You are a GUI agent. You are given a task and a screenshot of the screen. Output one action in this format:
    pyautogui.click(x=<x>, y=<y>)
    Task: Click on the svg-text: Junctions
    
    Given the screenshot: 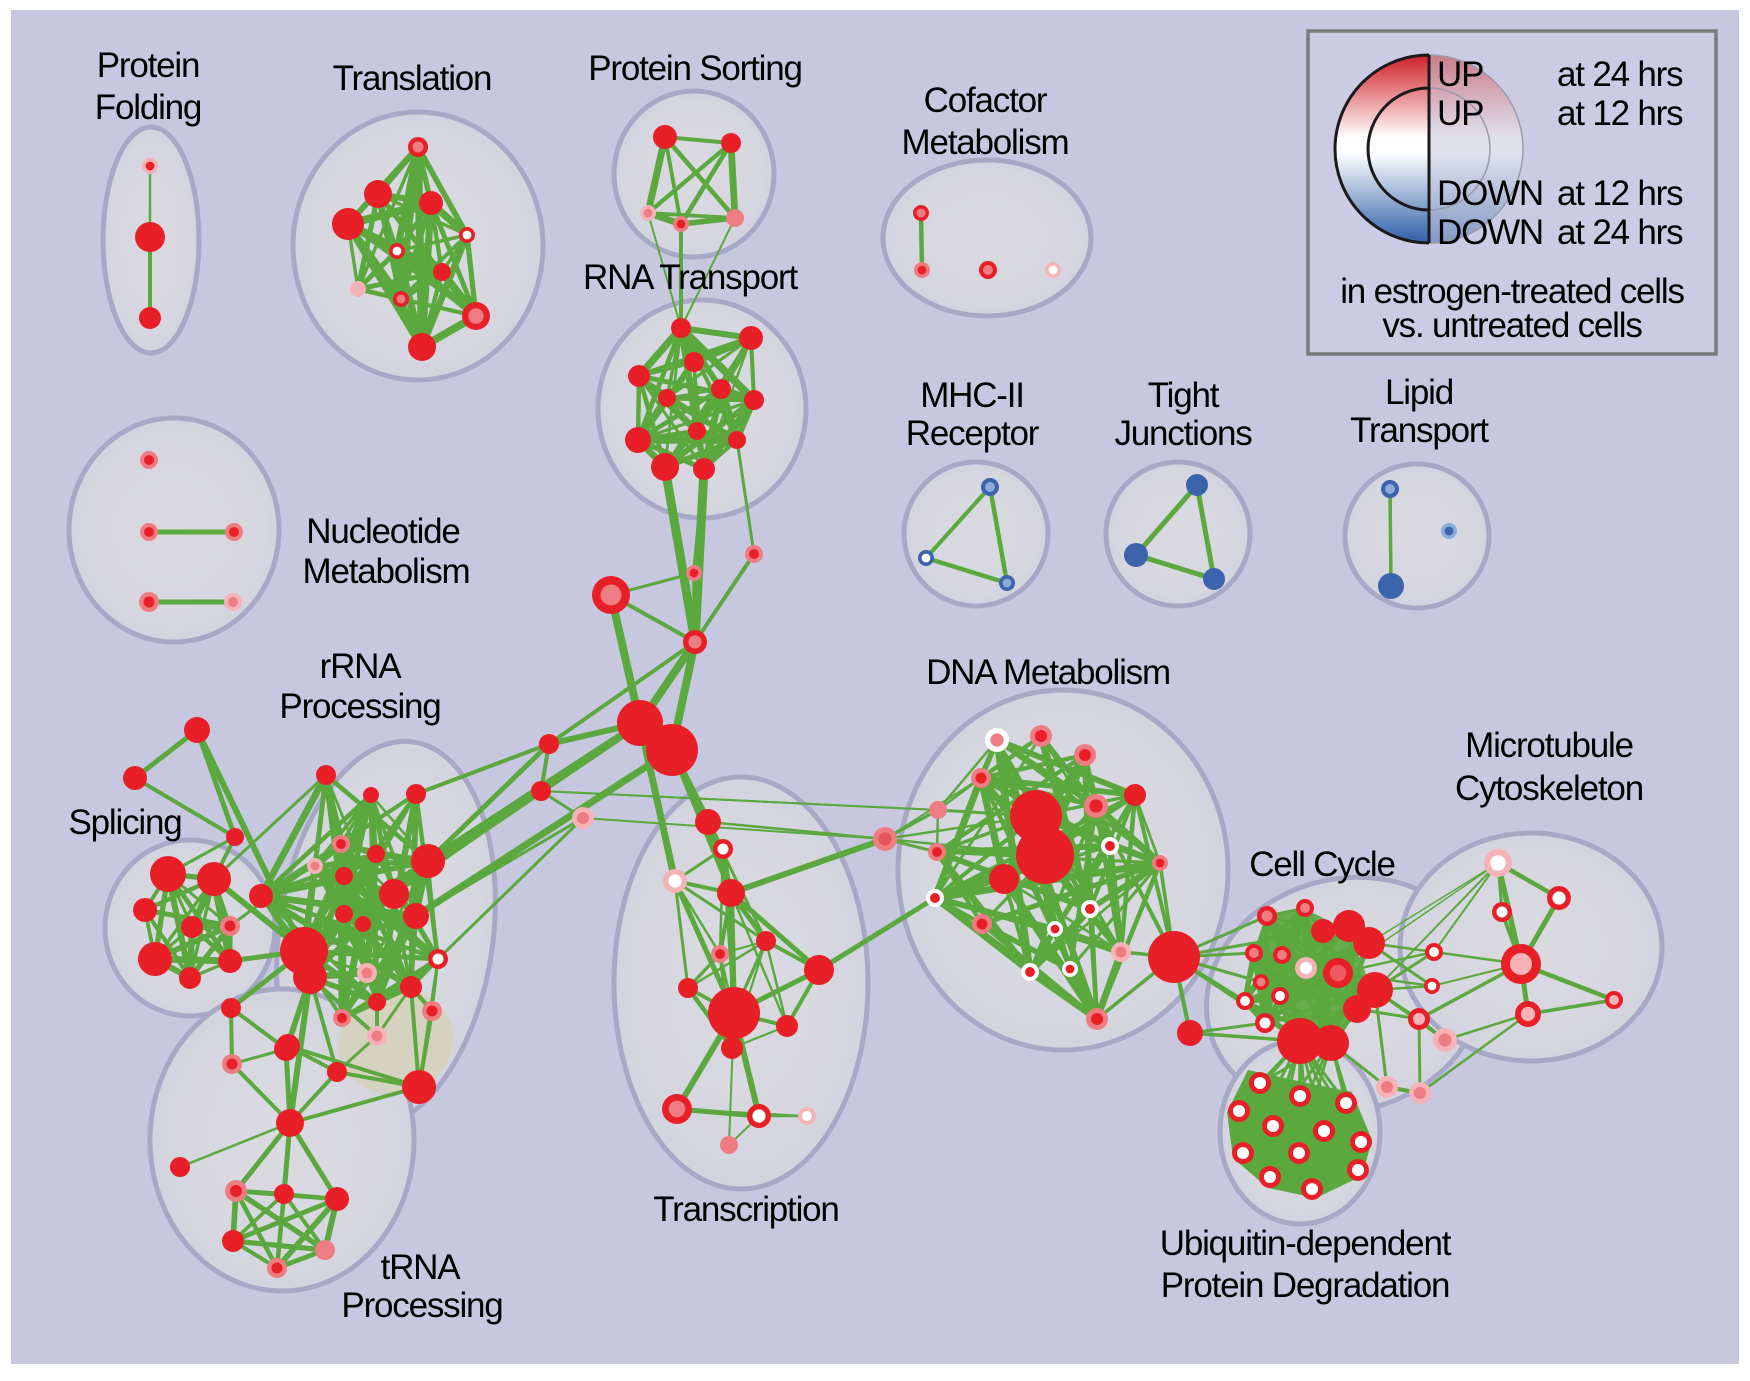 What is the action you would take?
    pyautogui.click(x=1183, y=433)
    